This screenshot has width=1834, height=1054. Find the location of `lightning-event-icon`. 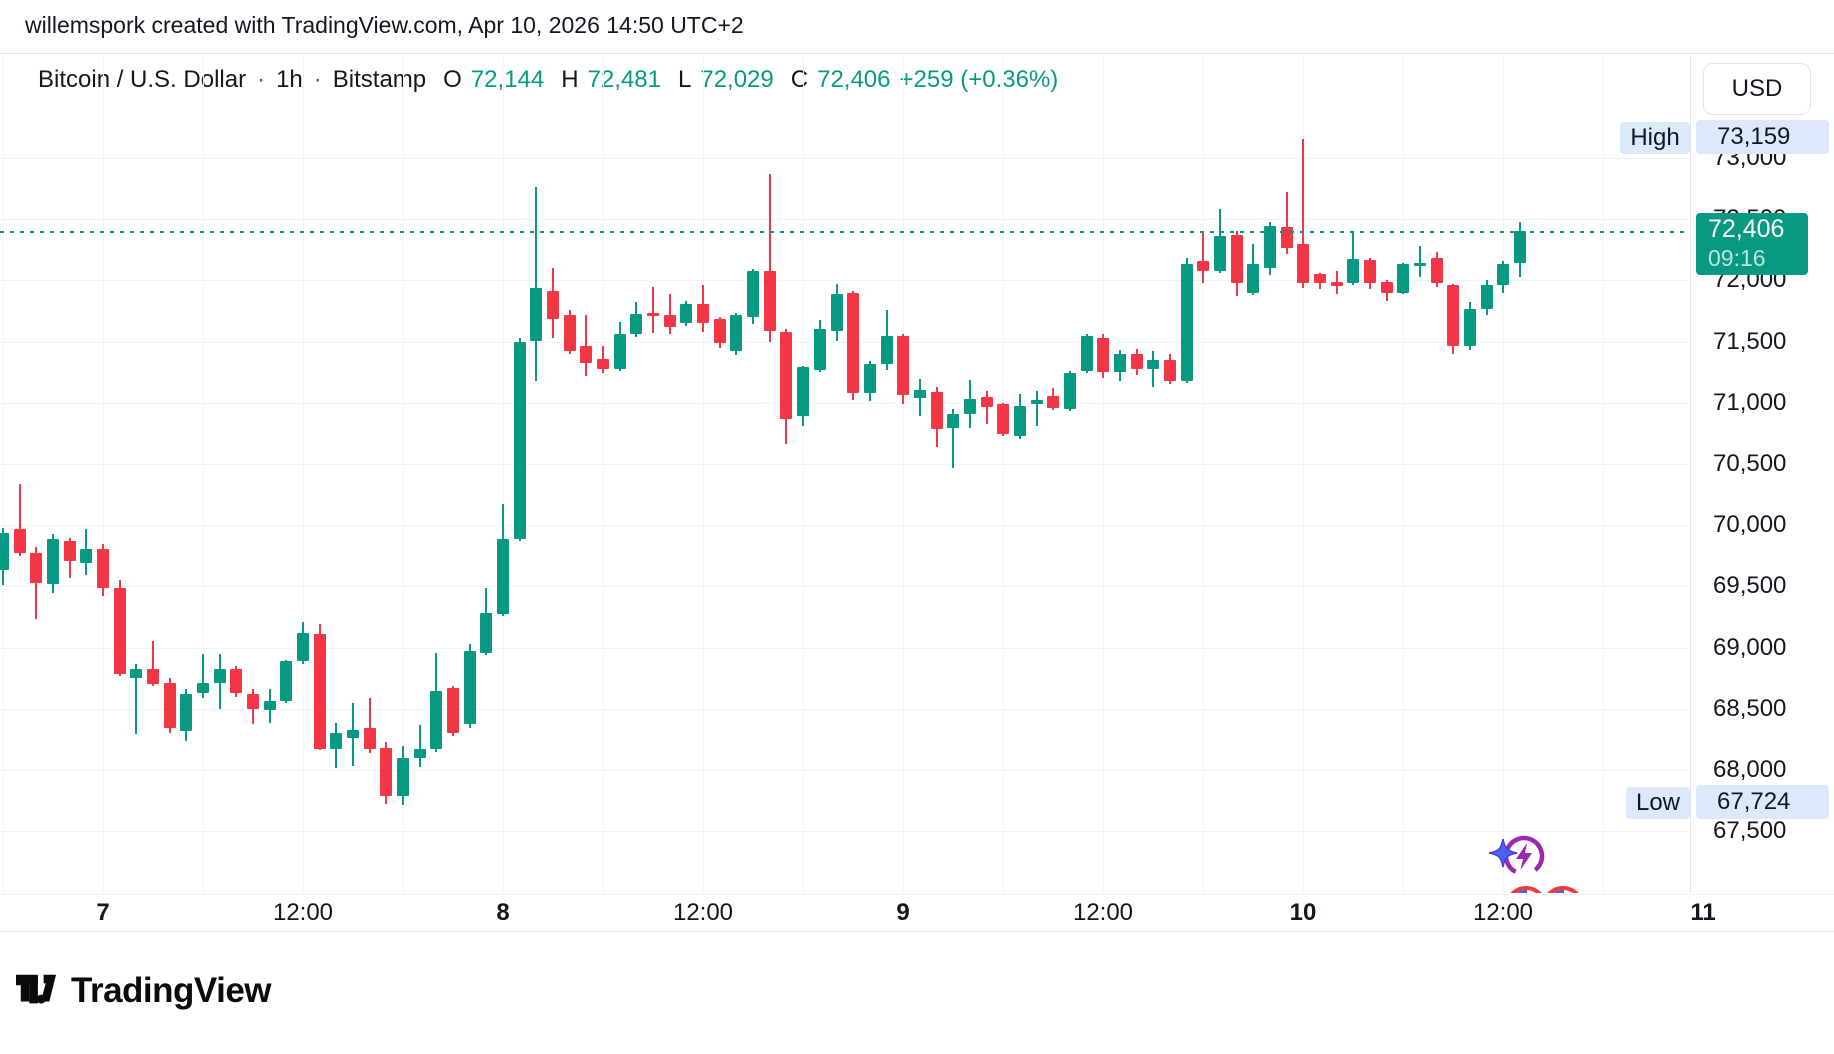

lightning-event-icon is located at coordinates (1518, 857).